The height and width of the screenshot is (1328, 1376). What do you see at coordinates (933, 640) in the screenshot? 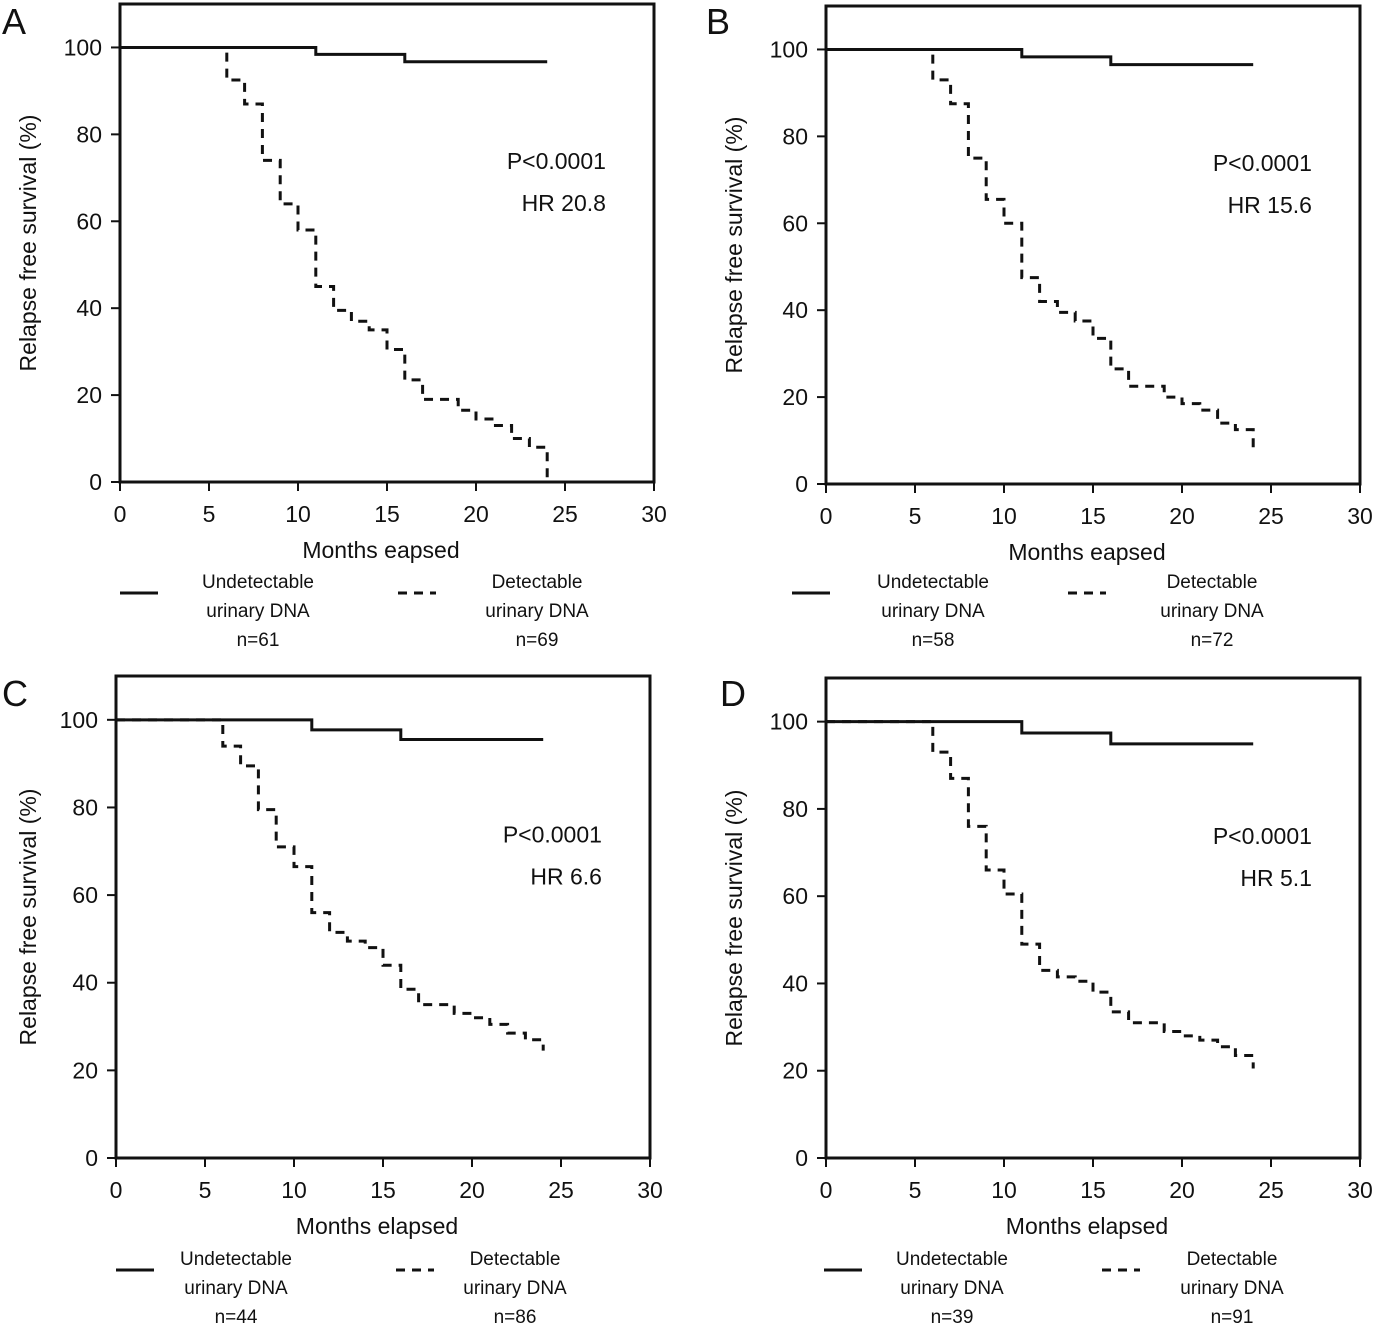
I see `legend-label: n=58` at bounding box center [933, 640].